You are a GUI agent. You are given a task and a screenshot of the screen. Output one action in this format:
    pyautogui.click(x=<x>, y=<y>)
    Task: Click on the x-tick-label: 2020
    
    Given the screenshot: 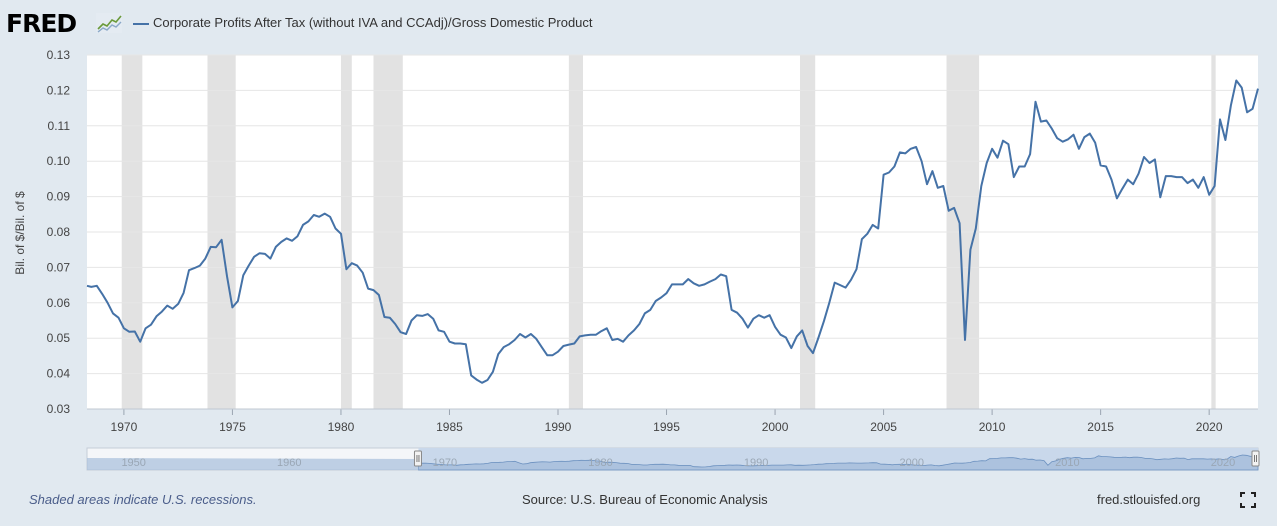 What is the action you would take?
    pyautogui.click(x=1209, y=427)
    